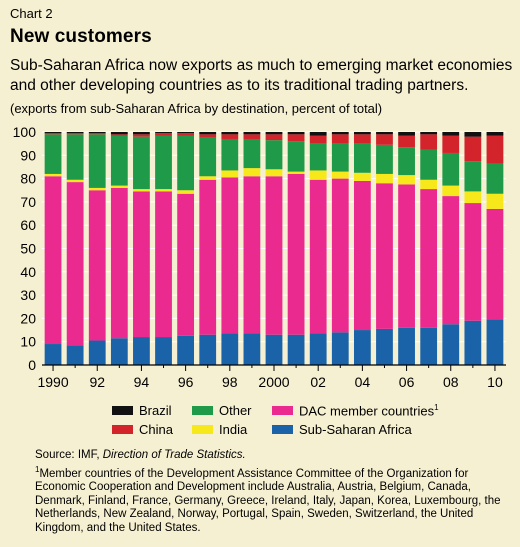  Describe the element at coordinates (230, 382) in the screenshot. I see `x-tick-label: 98` at that location.